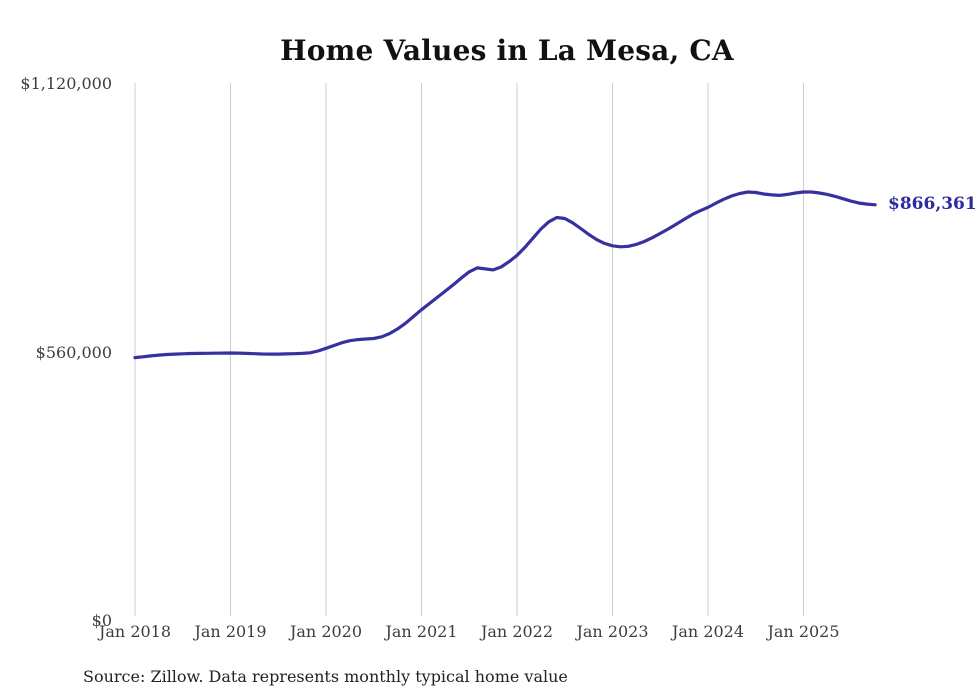  What do you see at coordinates (708, 631) in the screenshot?
I see `x-axis-tick-jan-2024: Jan 2024` at bounding box center [708, 631].